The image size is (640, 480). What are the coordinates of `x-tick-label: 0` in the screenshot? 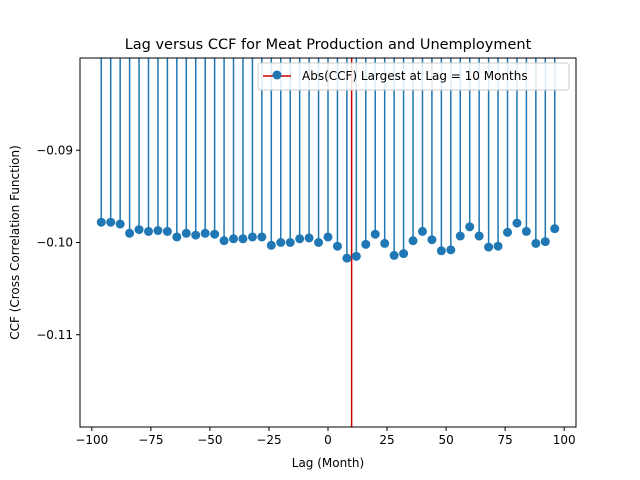 It's located at (328, 440).